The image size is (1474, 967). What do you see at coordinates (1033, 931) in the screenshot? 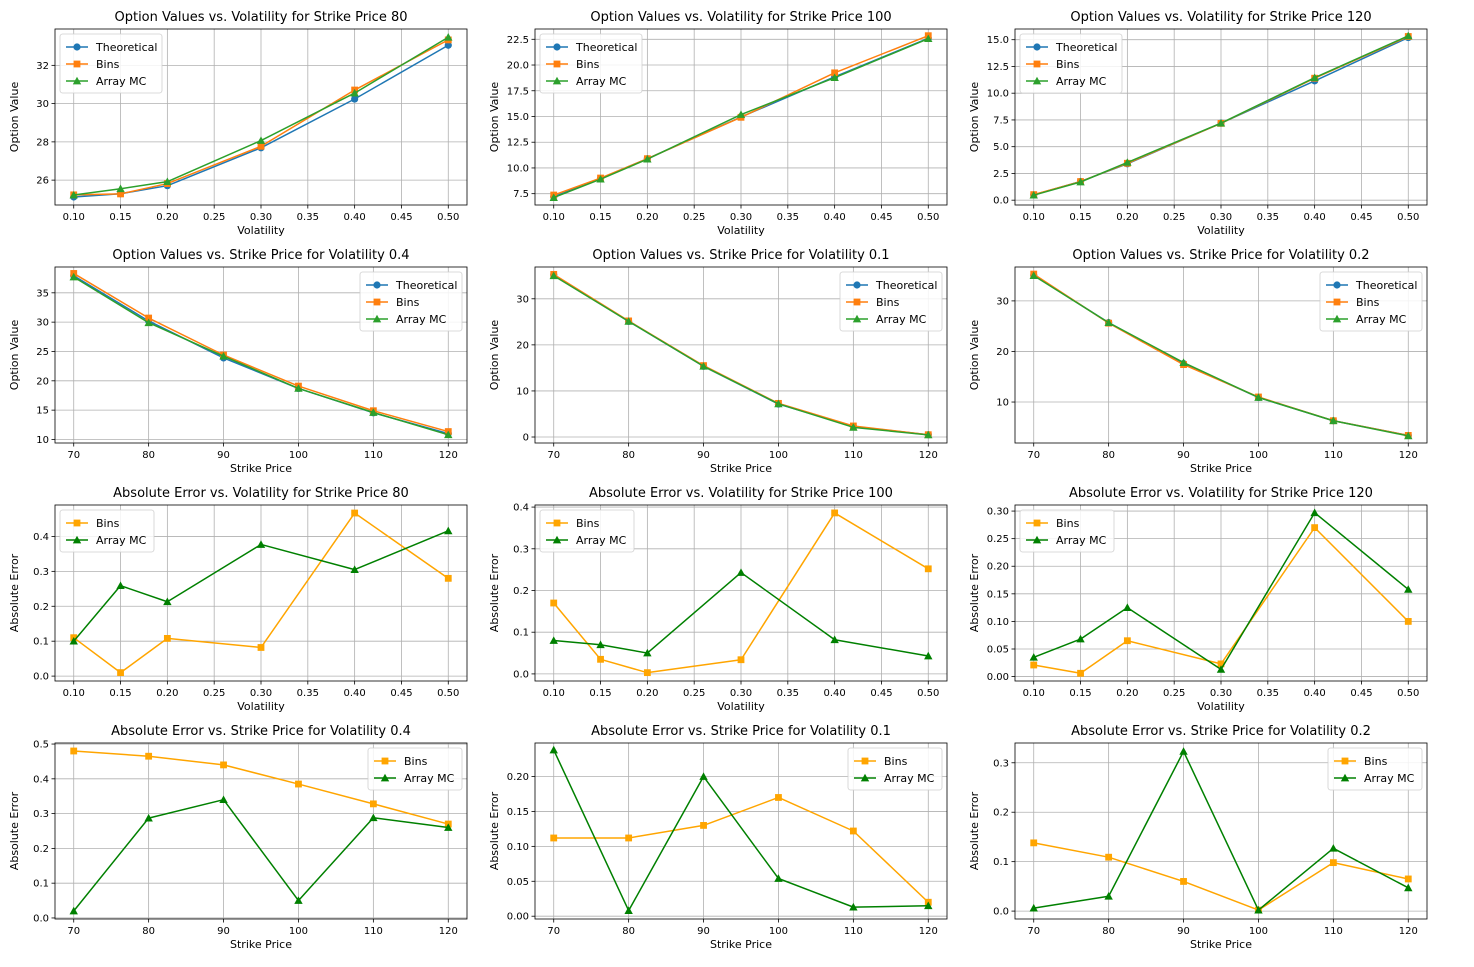
I see `x-tick-label: 70` at bounding box center [1033, 931].